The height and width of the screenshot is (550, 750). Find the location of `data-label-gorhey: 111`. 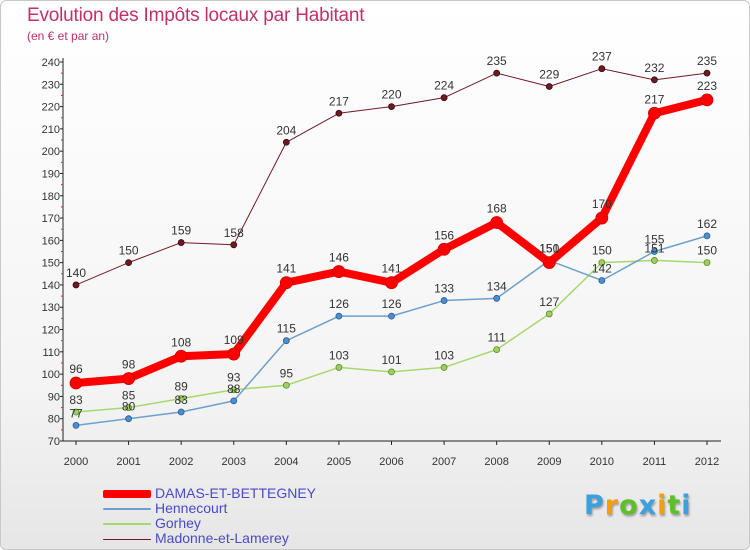

data-label-gorhey: 111 is located at coordinates (497, 338).